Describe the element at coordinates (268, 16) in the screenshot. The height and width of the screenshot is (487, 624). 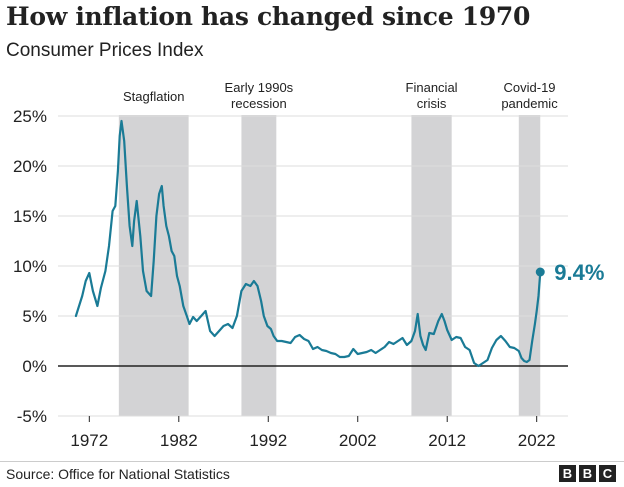
I see `chart-title: How inflation has changed since 1970` at that location.